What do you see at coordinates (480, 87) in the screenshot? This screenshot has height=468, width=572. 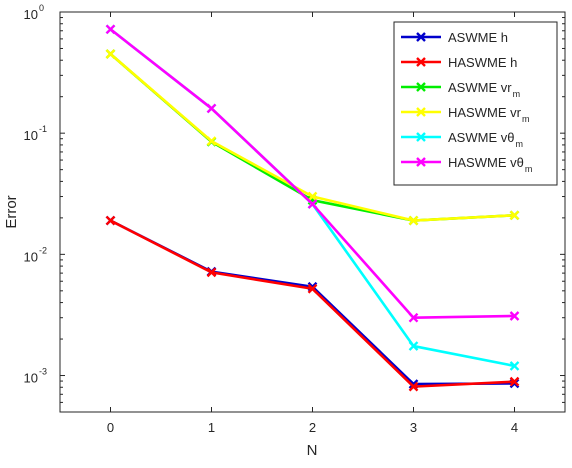 I see `legend-label: ASWME vr` at bounding box center [480, 87].